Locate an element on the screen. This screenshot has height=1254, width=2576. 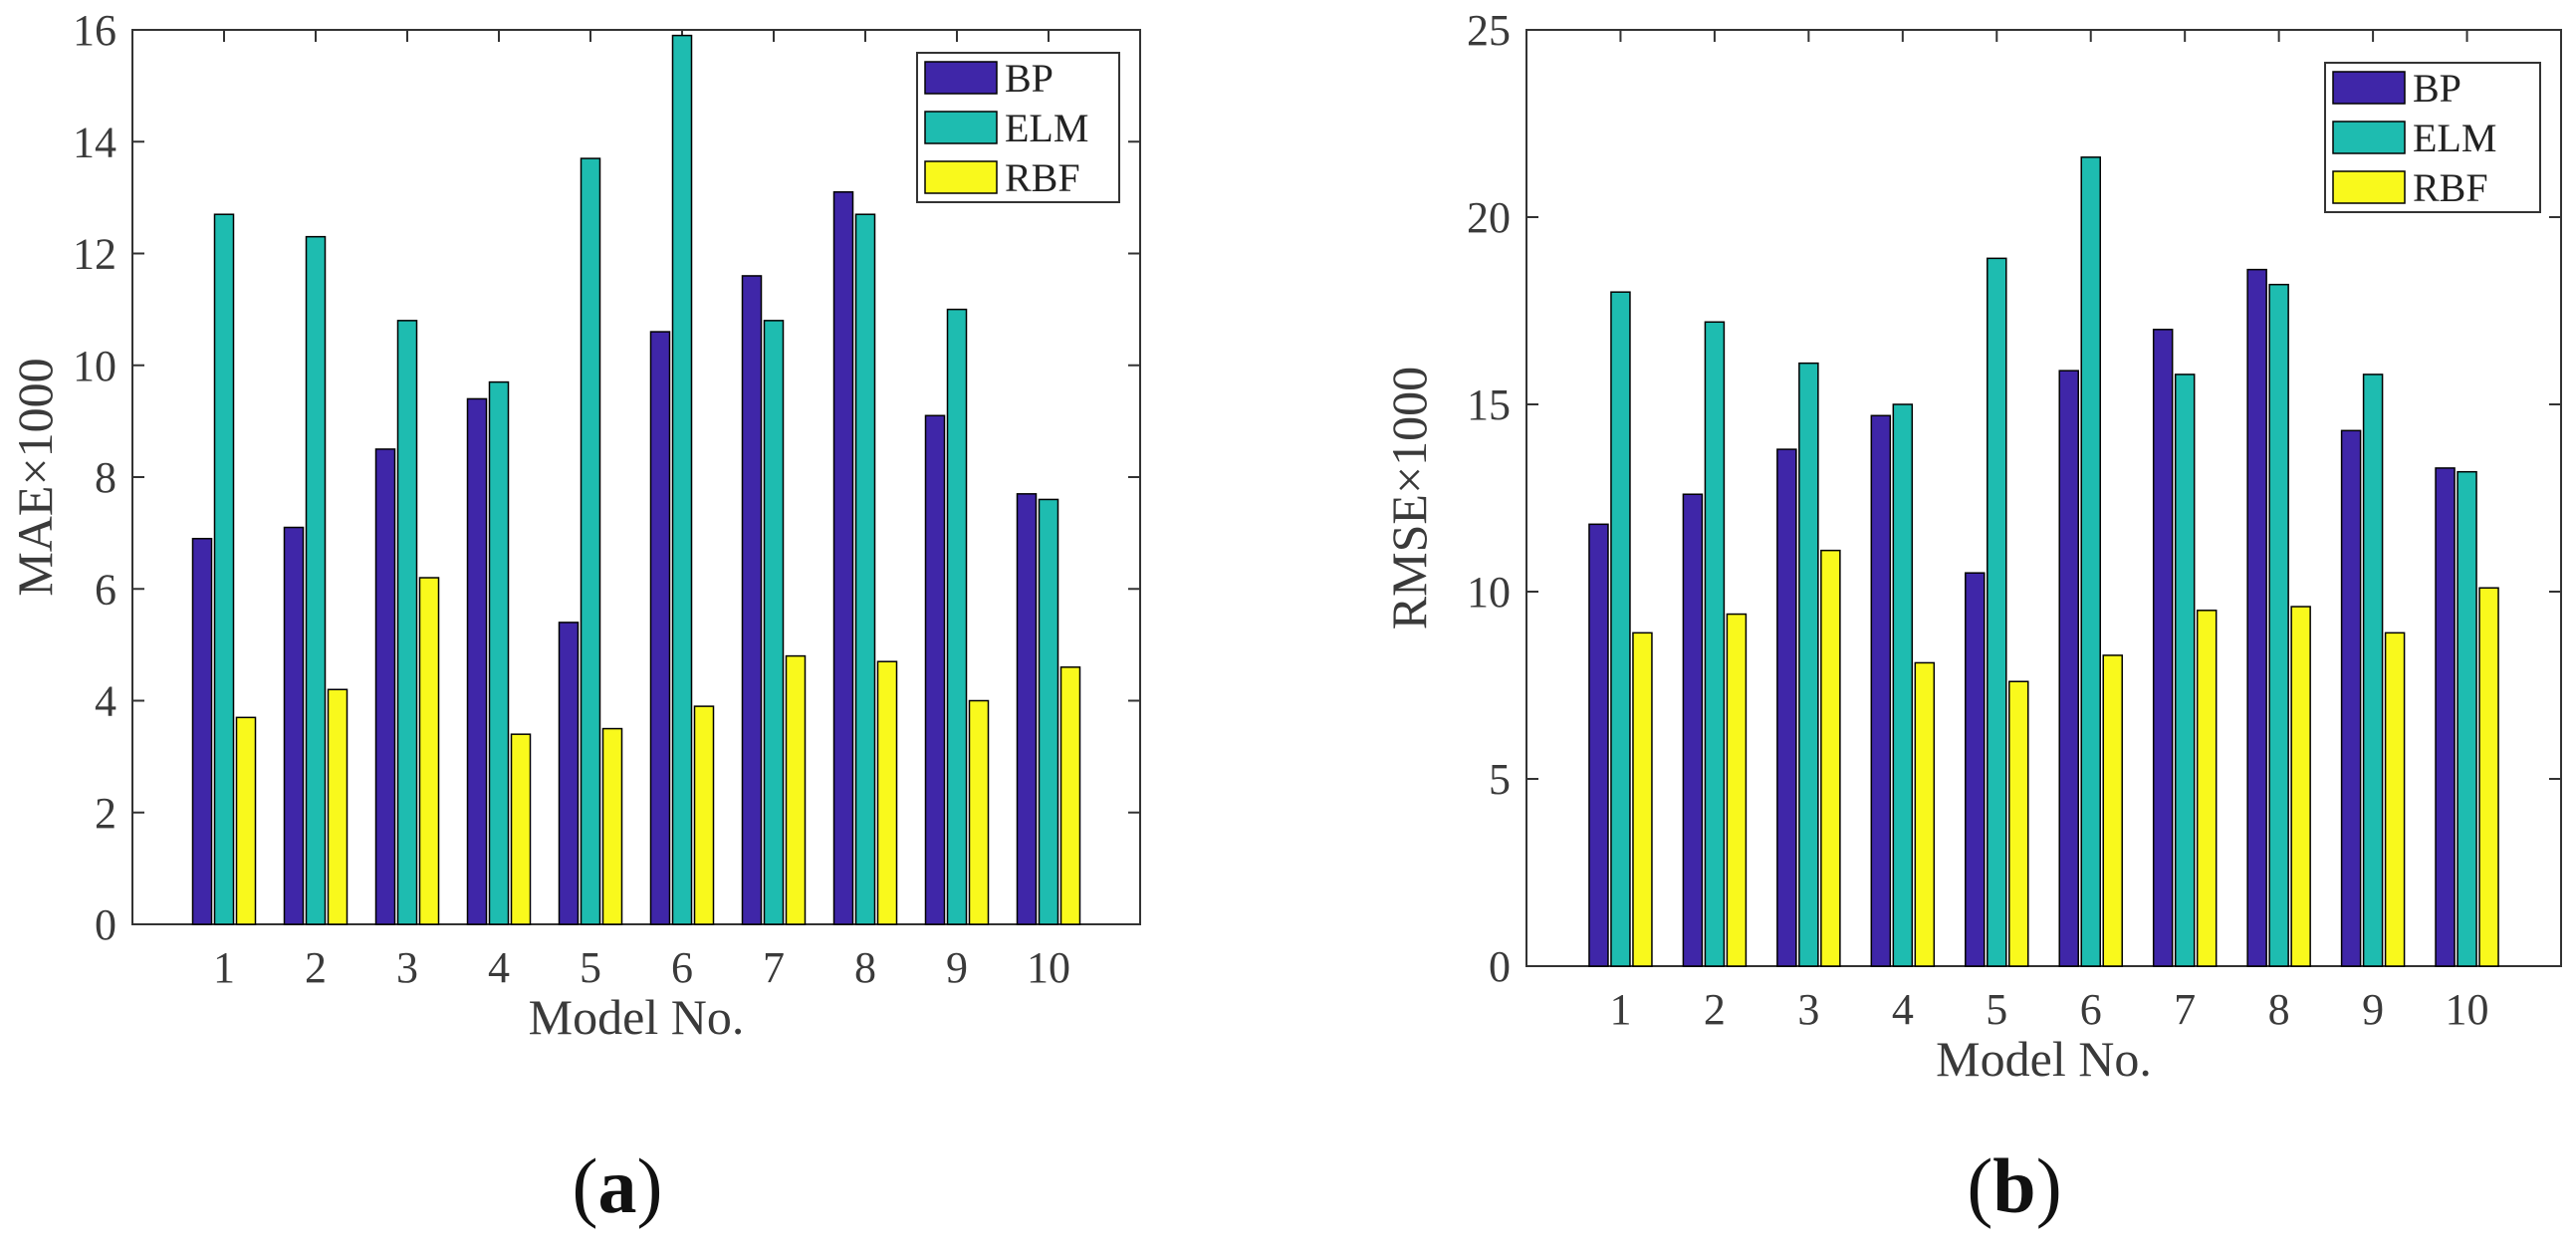
legend: BP ELM RBF is located at coordinates (1018, 127).